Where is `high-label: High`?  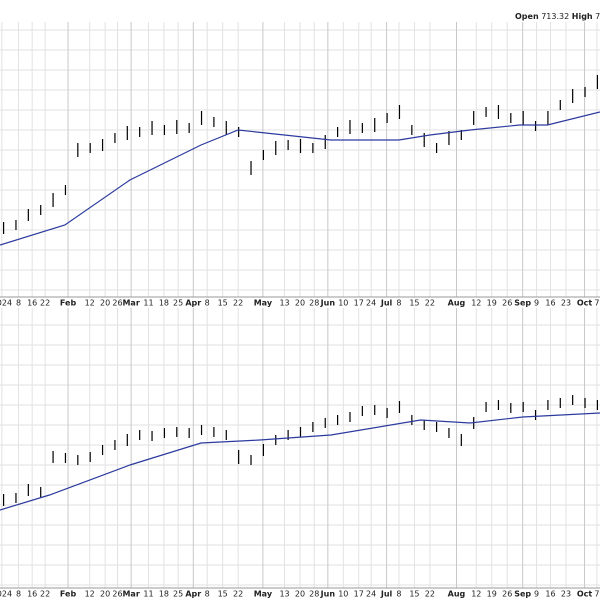 high-label: High is located at coordinates (582, 16).